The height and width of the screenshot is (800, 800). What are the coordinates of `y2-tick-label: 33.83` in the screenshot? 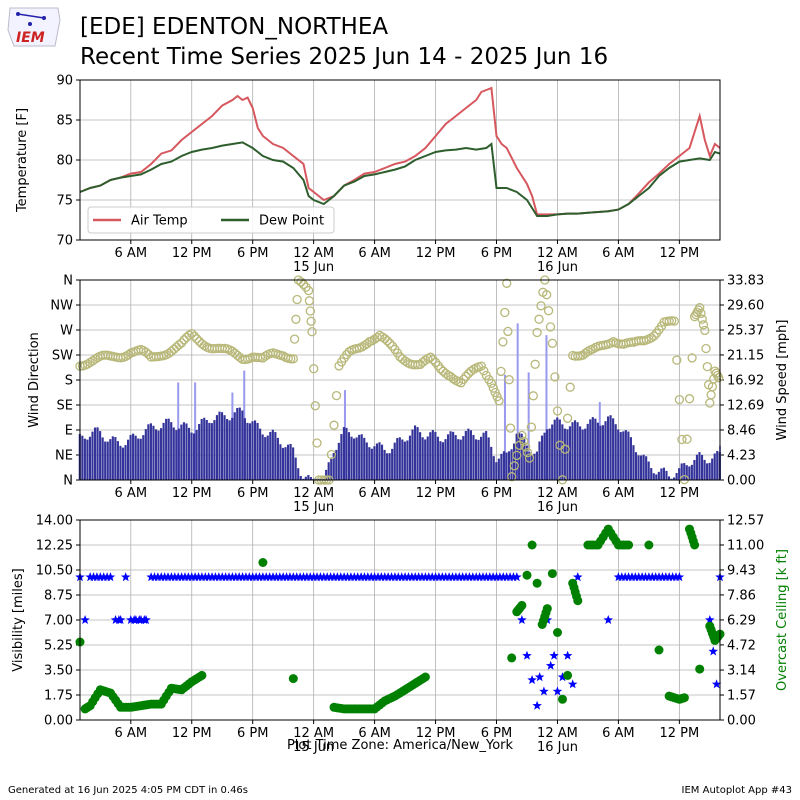 It's located at (745, 281).